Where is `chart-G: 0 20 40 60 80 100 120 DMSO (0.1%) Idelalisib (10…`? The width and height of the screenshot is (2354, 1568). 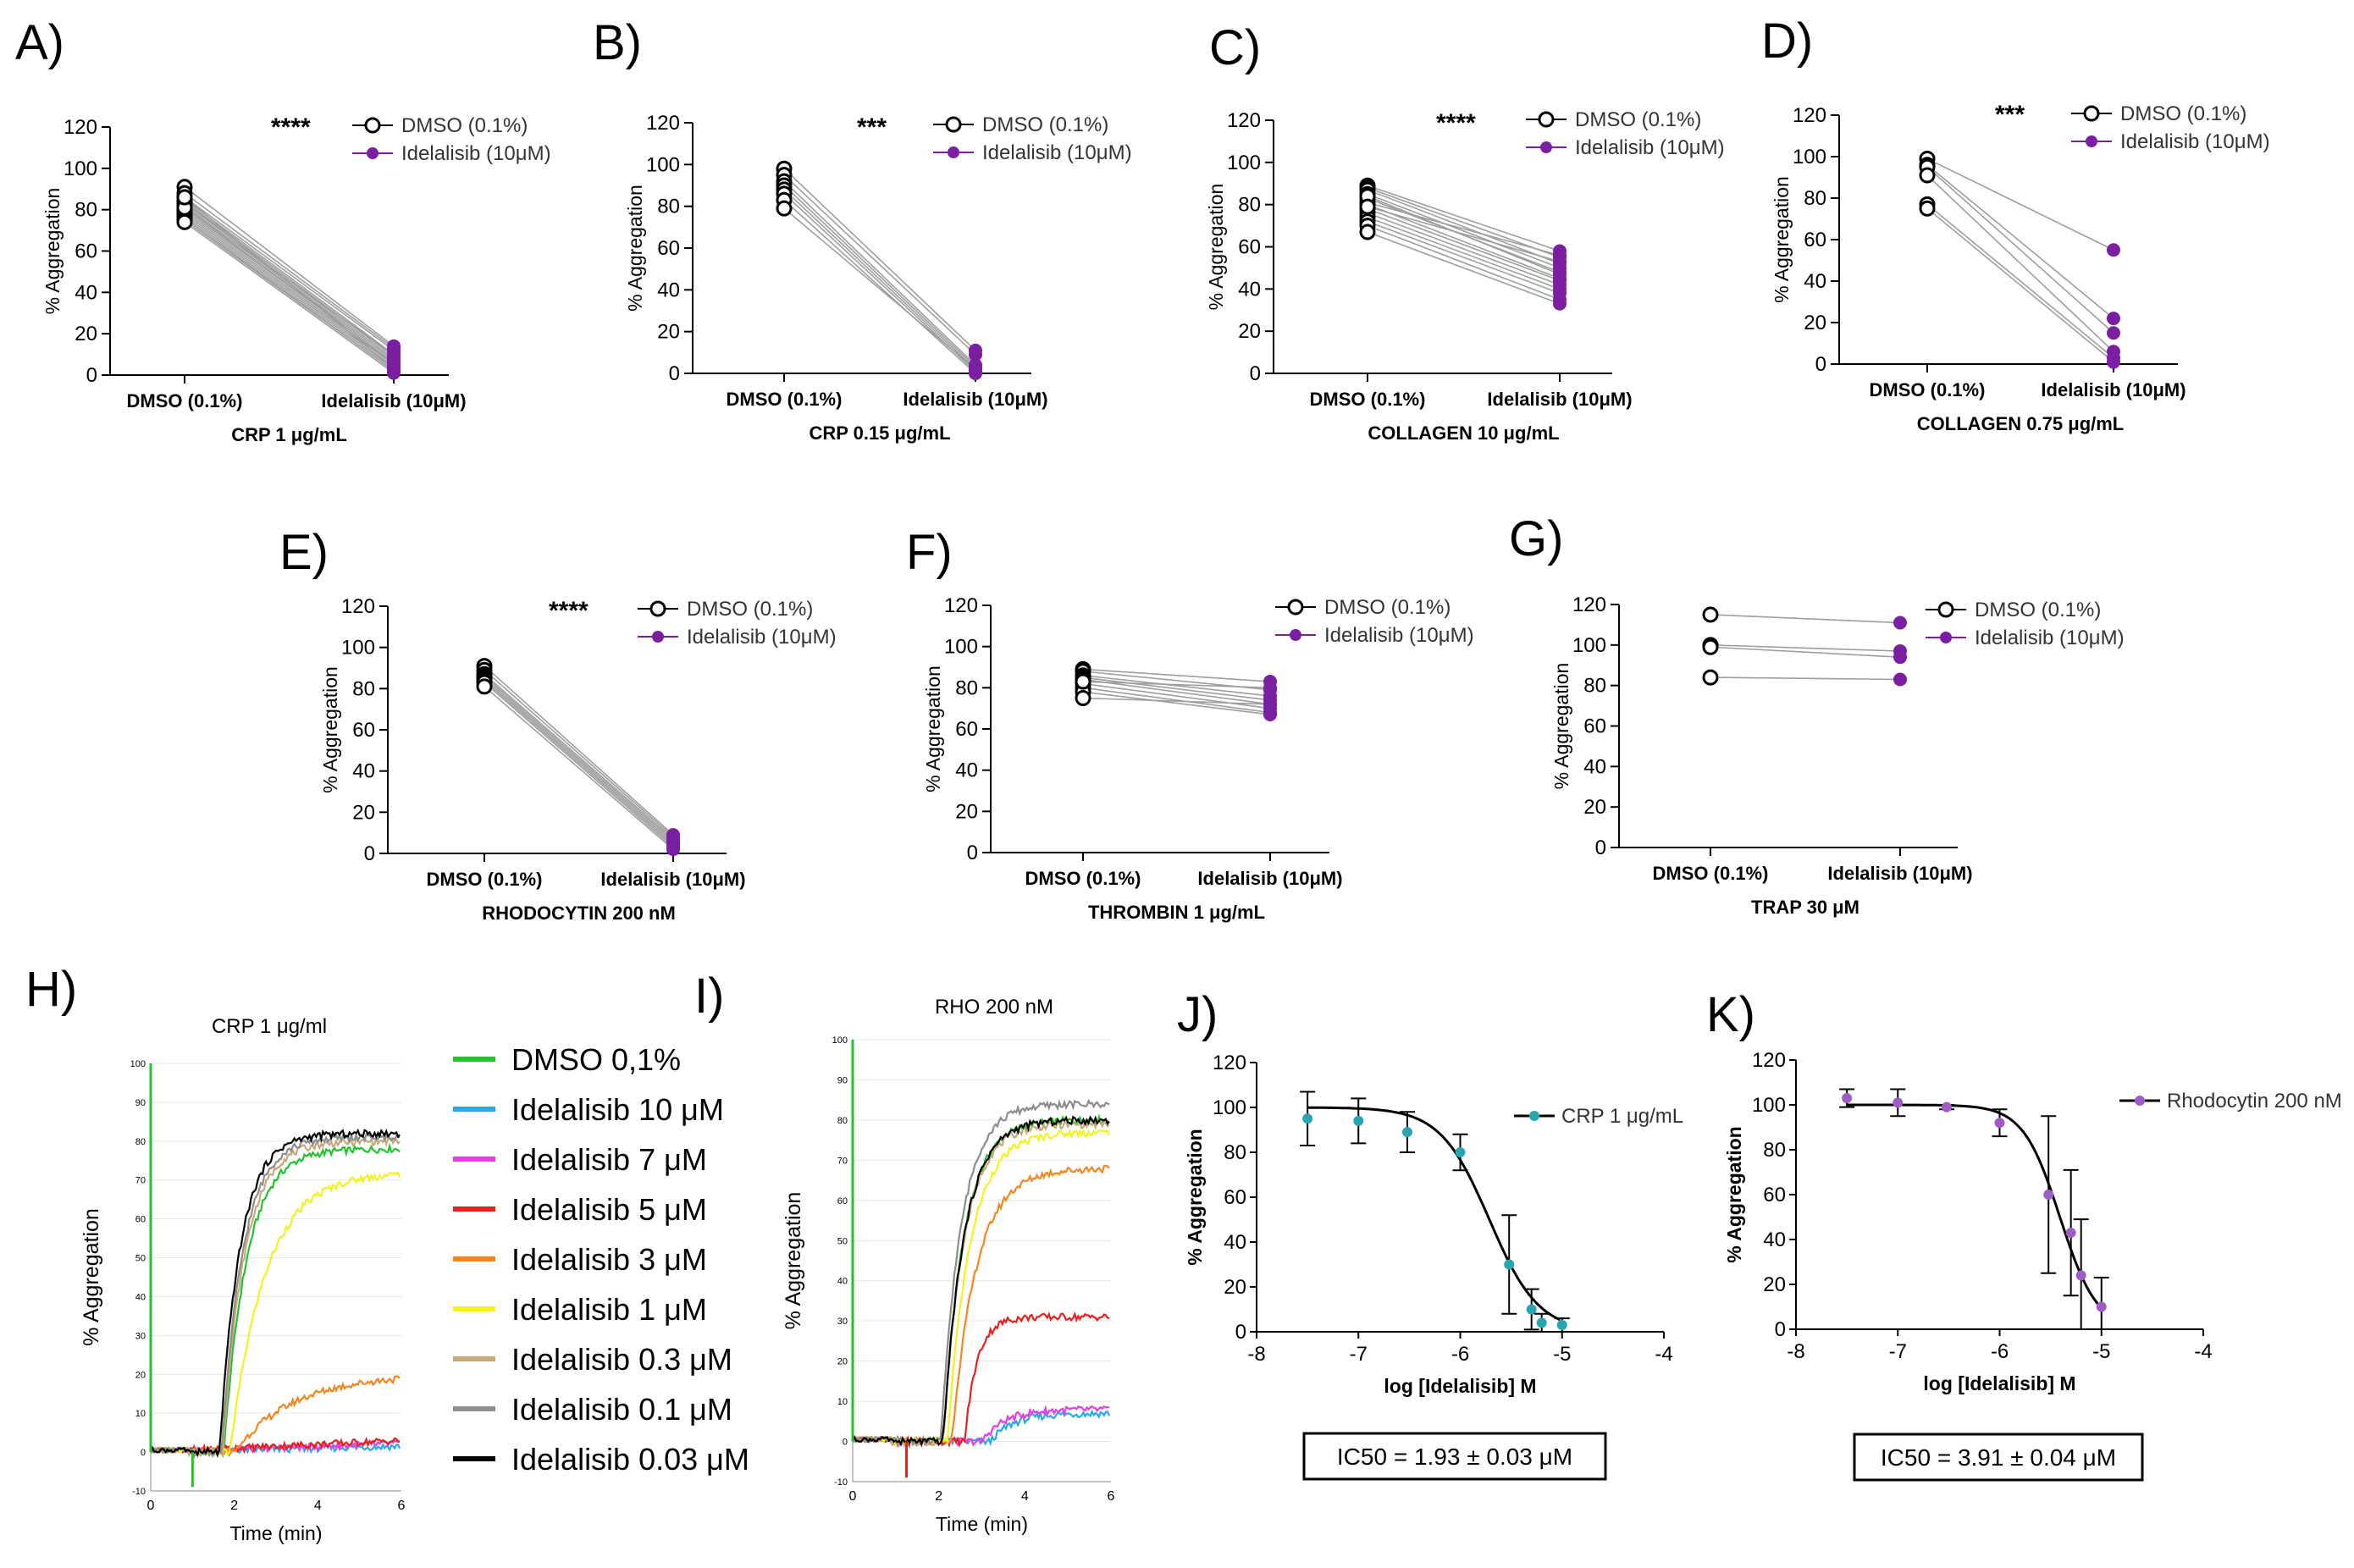 chart-G: 0 20 40 60 80 100 120 DMSO (0.1%) Idelalisib (10… is located at coordinates (1837, 756).